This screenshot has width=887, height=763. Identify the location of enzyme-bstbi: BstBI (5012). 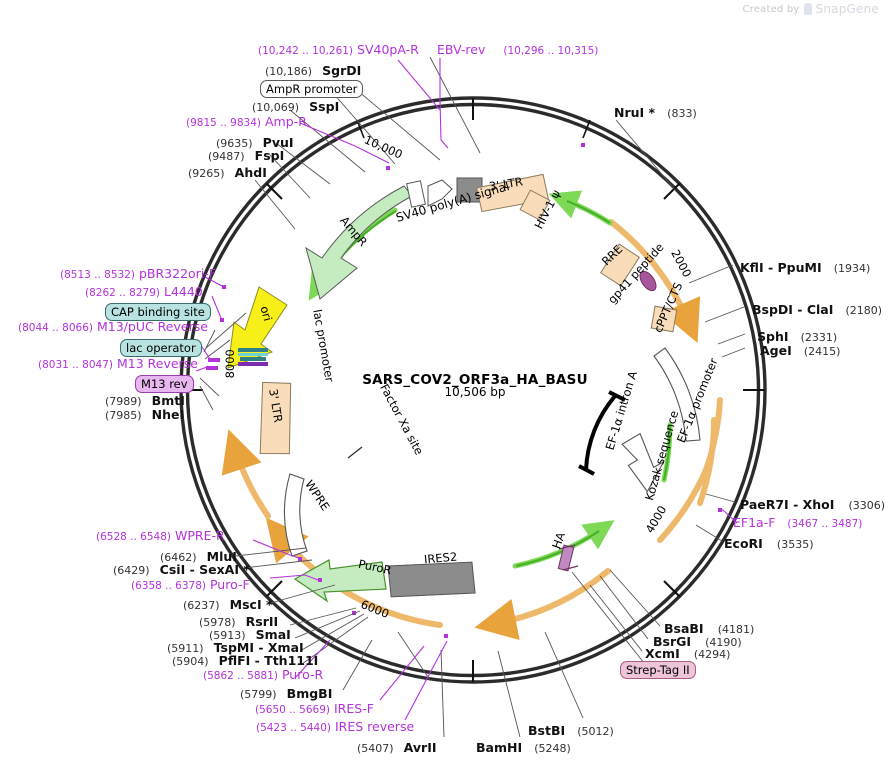
(571, 730).